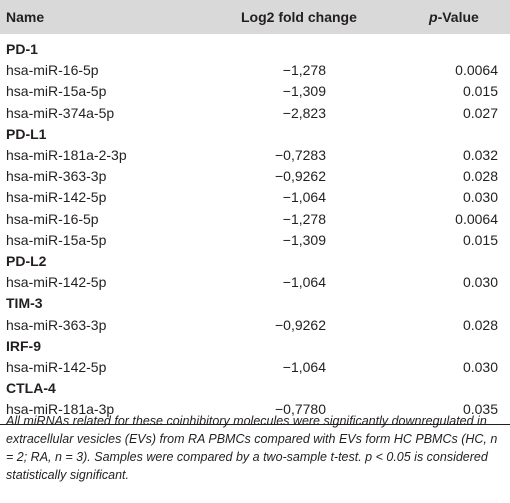 The height and width of the screenshot is (503, 510). Describe the element at coordinates (480, 155) in the screenshot. I see `p-value-cell: 0.032` at that location.